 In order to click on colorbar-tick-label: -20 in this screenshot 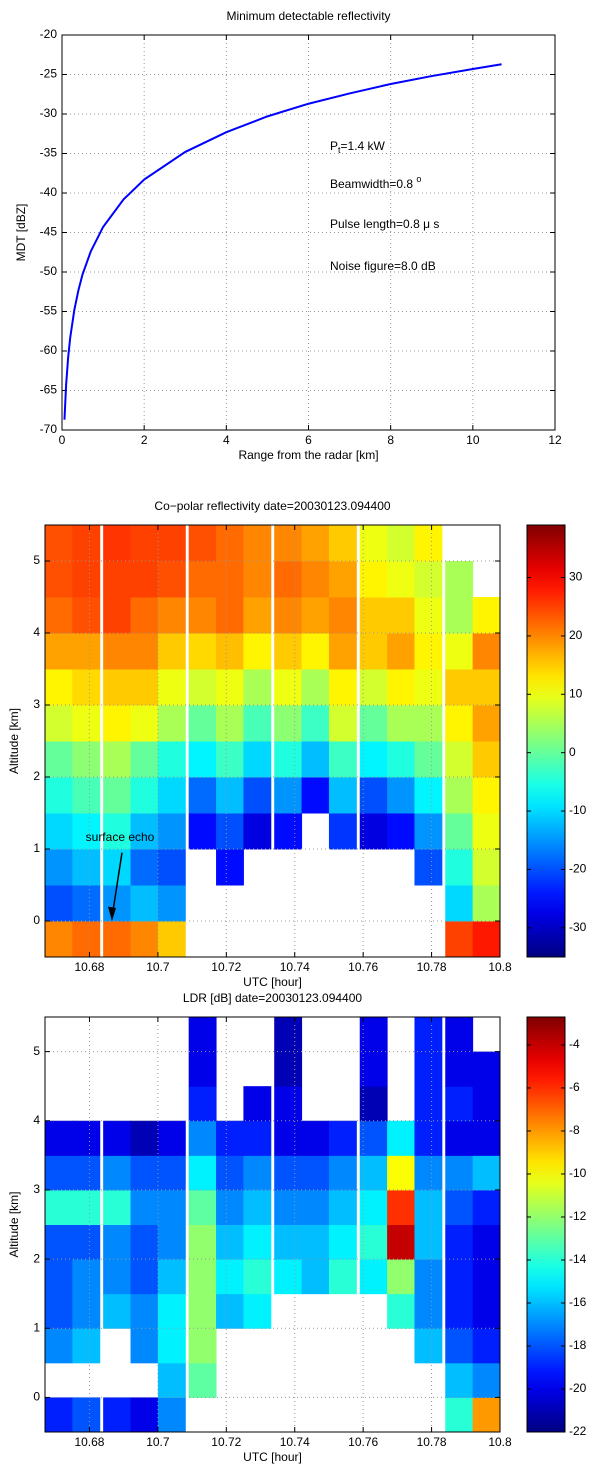, I will do `click(578, 869)`.